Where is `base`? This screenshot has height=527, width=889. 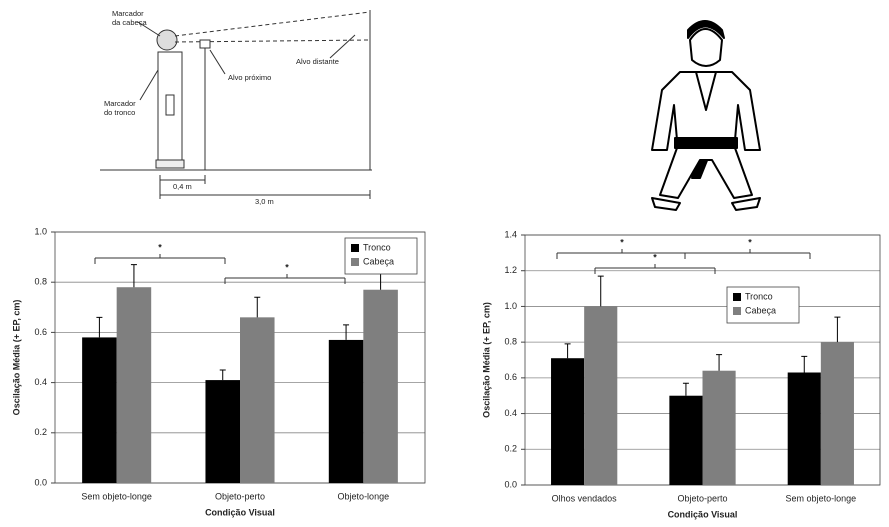 base is located at coordinates (170, 164).